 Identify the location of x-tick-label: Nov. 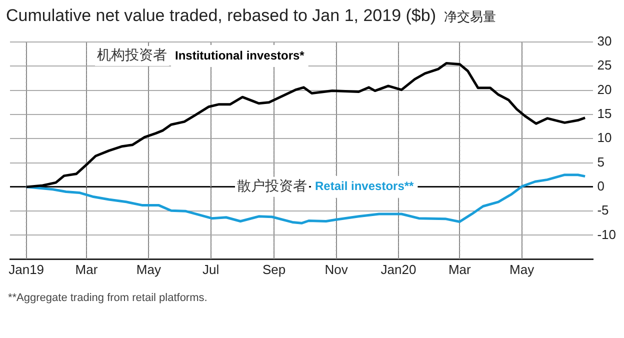
(336, 269).